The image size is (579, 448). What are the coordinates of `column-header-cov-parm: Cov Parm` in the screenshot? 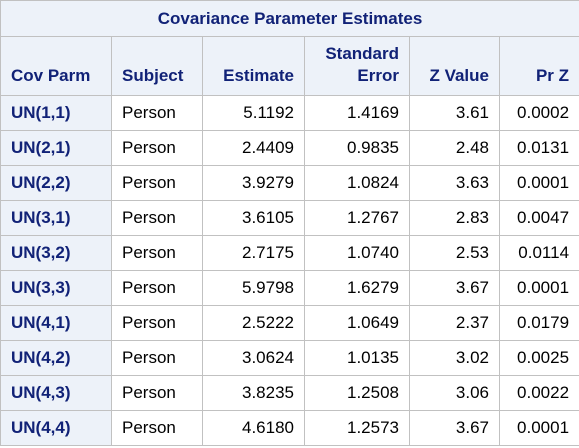 It's located at (56, 66).